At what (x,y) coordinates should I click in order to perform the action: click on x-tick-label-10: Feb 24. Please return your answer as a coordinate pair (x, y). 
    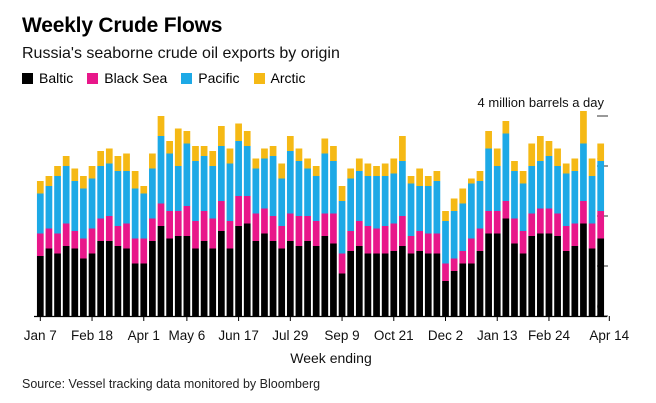
    Looking at the image, I should click on (549, 335).